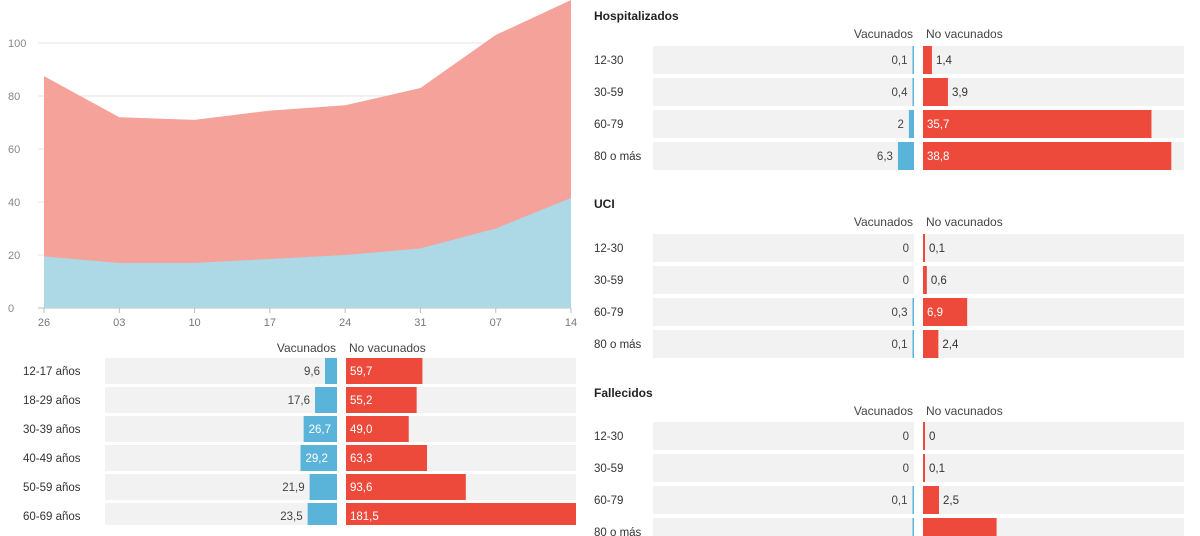 The width and height of the screenshot is (1200, 536). Describe the element at coordinates (608, 313) in the screenshot. I see `category-label: 60-79` at that location.